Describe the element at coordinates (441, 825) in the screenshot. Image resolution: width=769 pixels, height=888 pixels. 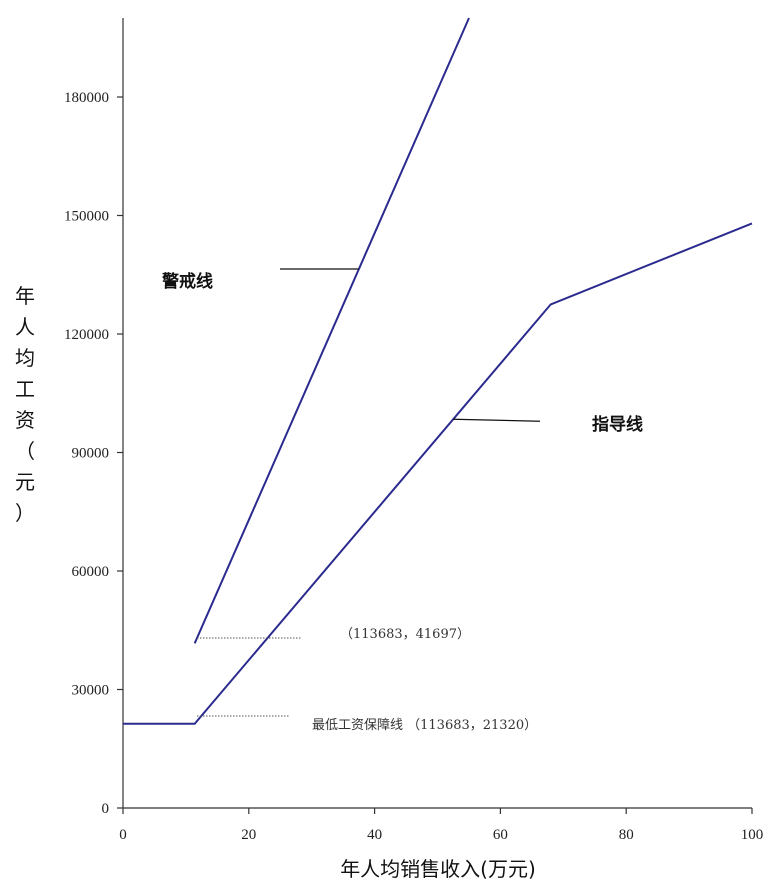
I see `x-axis-ticks: 0 20 40 60 80 100` at that location.